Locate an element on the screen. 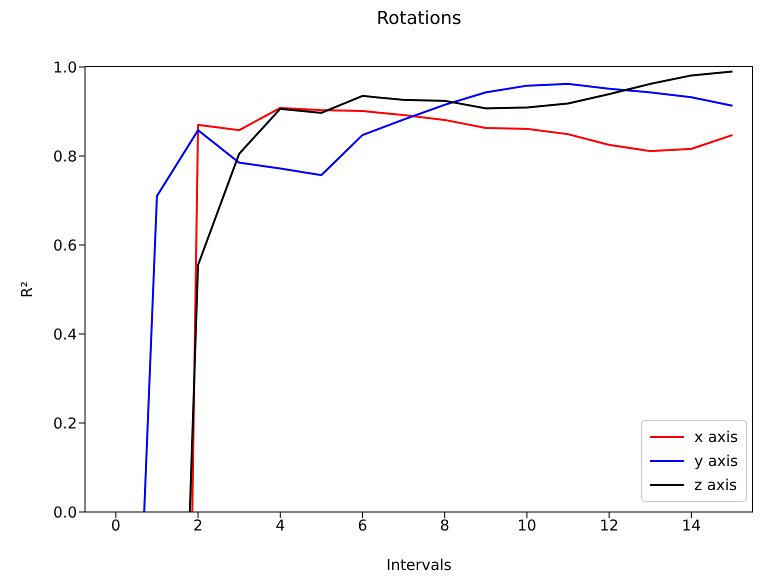 This screenshot has height=578, width=761. x-tick-label: 12 is located at coordinates (609, 525).